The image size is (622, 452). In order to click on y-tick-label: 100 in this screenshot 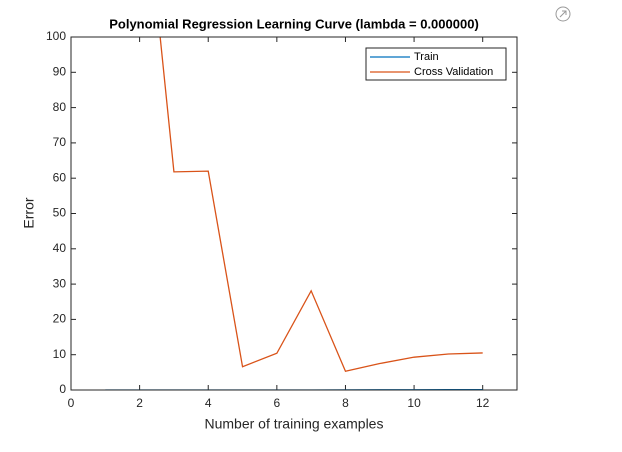, I will do `click(56, 36)`.